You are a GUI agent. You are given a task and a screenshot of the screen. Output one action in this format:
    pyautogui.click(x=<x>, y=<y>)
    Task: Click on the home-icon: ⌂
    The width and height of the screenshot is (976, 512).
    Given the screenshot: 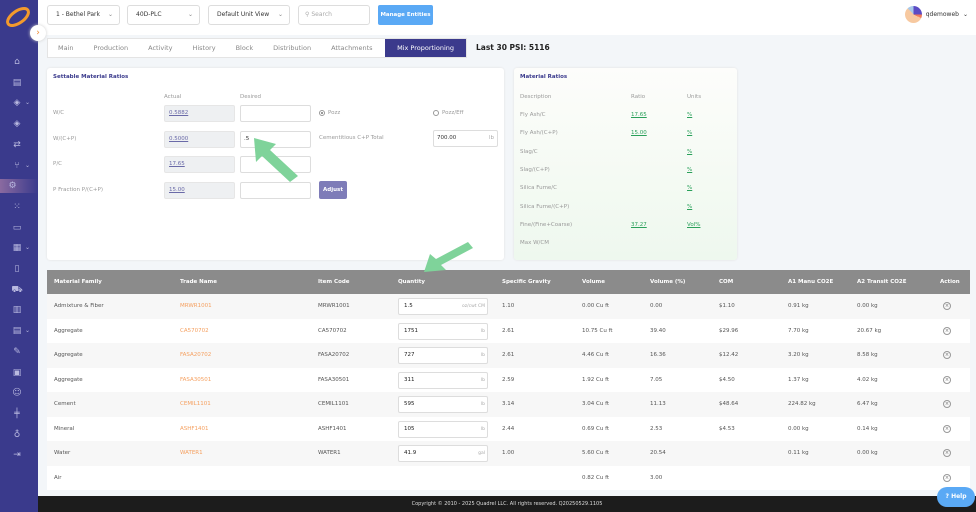 What is the action you would take?
    pyautogui.click(x=17, y=62)
    